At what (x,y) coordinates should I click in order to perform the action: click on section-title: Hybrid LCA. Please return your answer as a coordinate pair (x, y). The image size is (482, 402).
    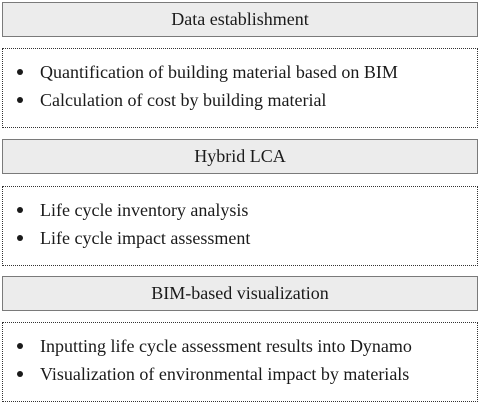
    Looking at the image, I should click on (240, 156).